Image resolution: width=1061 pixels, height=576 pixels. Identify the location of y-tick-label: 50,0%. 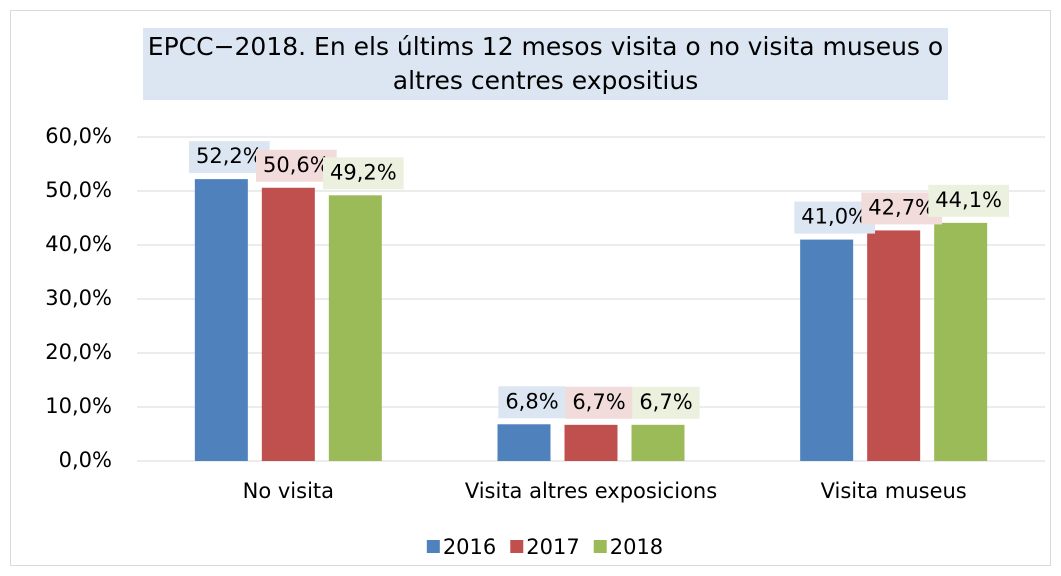
(78, 190).